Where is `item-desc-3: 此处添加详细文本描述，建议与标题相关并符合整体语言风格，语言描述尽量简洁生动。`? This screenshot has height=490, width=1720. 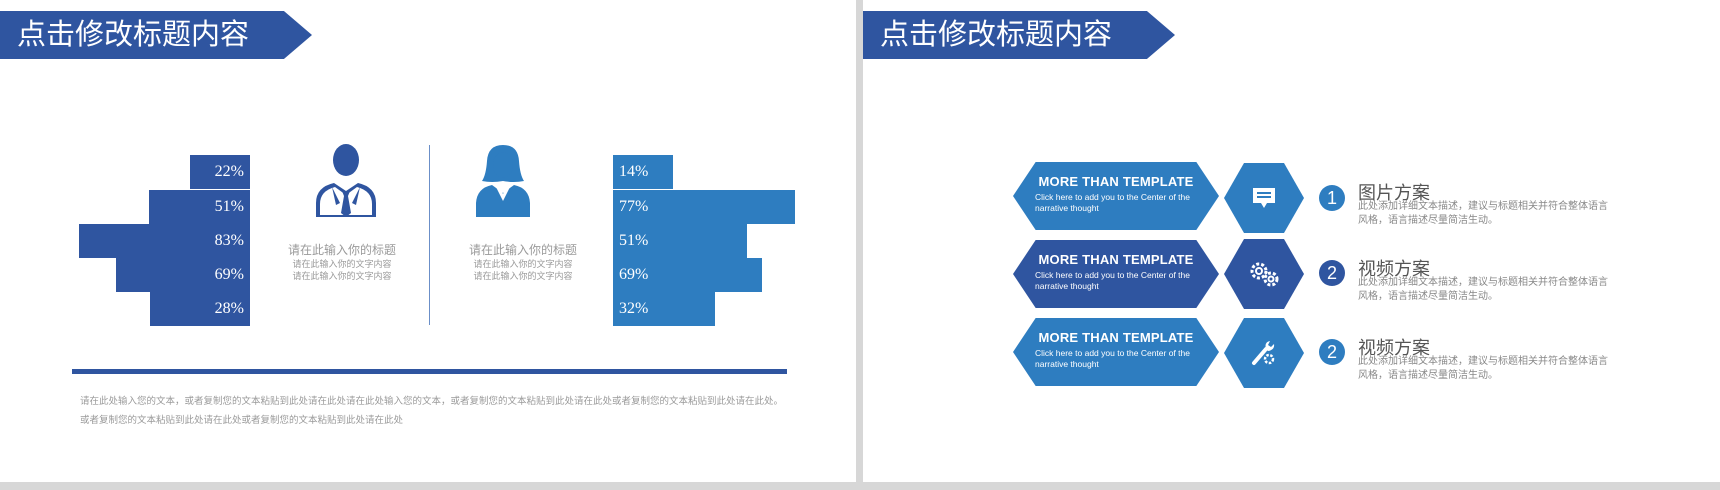
item-desc-3: 此处添加详细文本描述，建议与标题相关并符合整体语言风格，语言描述尽量简洁生动。 is located at coordinates (1483, 368).